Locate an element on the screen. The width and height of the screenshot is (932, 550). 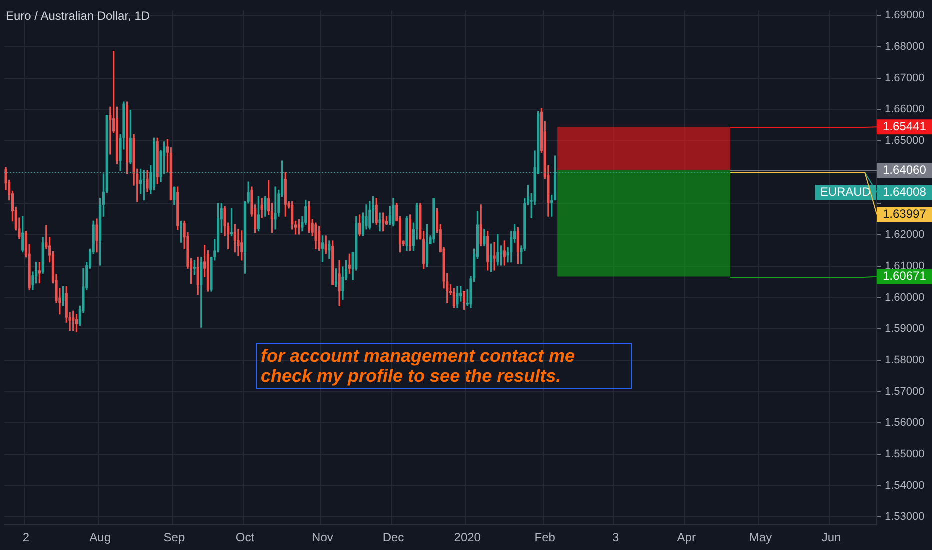
x-tick-label: May is located at coordinates (760, 537).